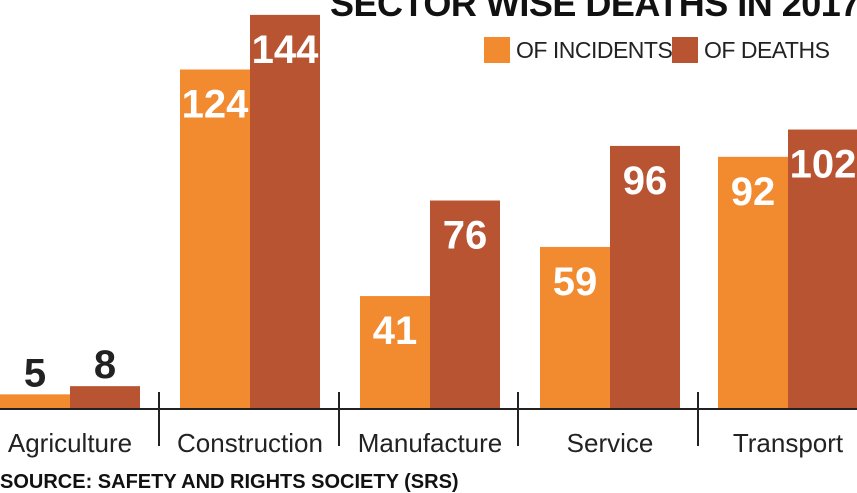 The width and height of the screenshot is (857, 493). What do you see at coordinates (215, 104) in the screenshot?
I see `value-label-construction-incidents: 124` at bounding box center [215, 104].